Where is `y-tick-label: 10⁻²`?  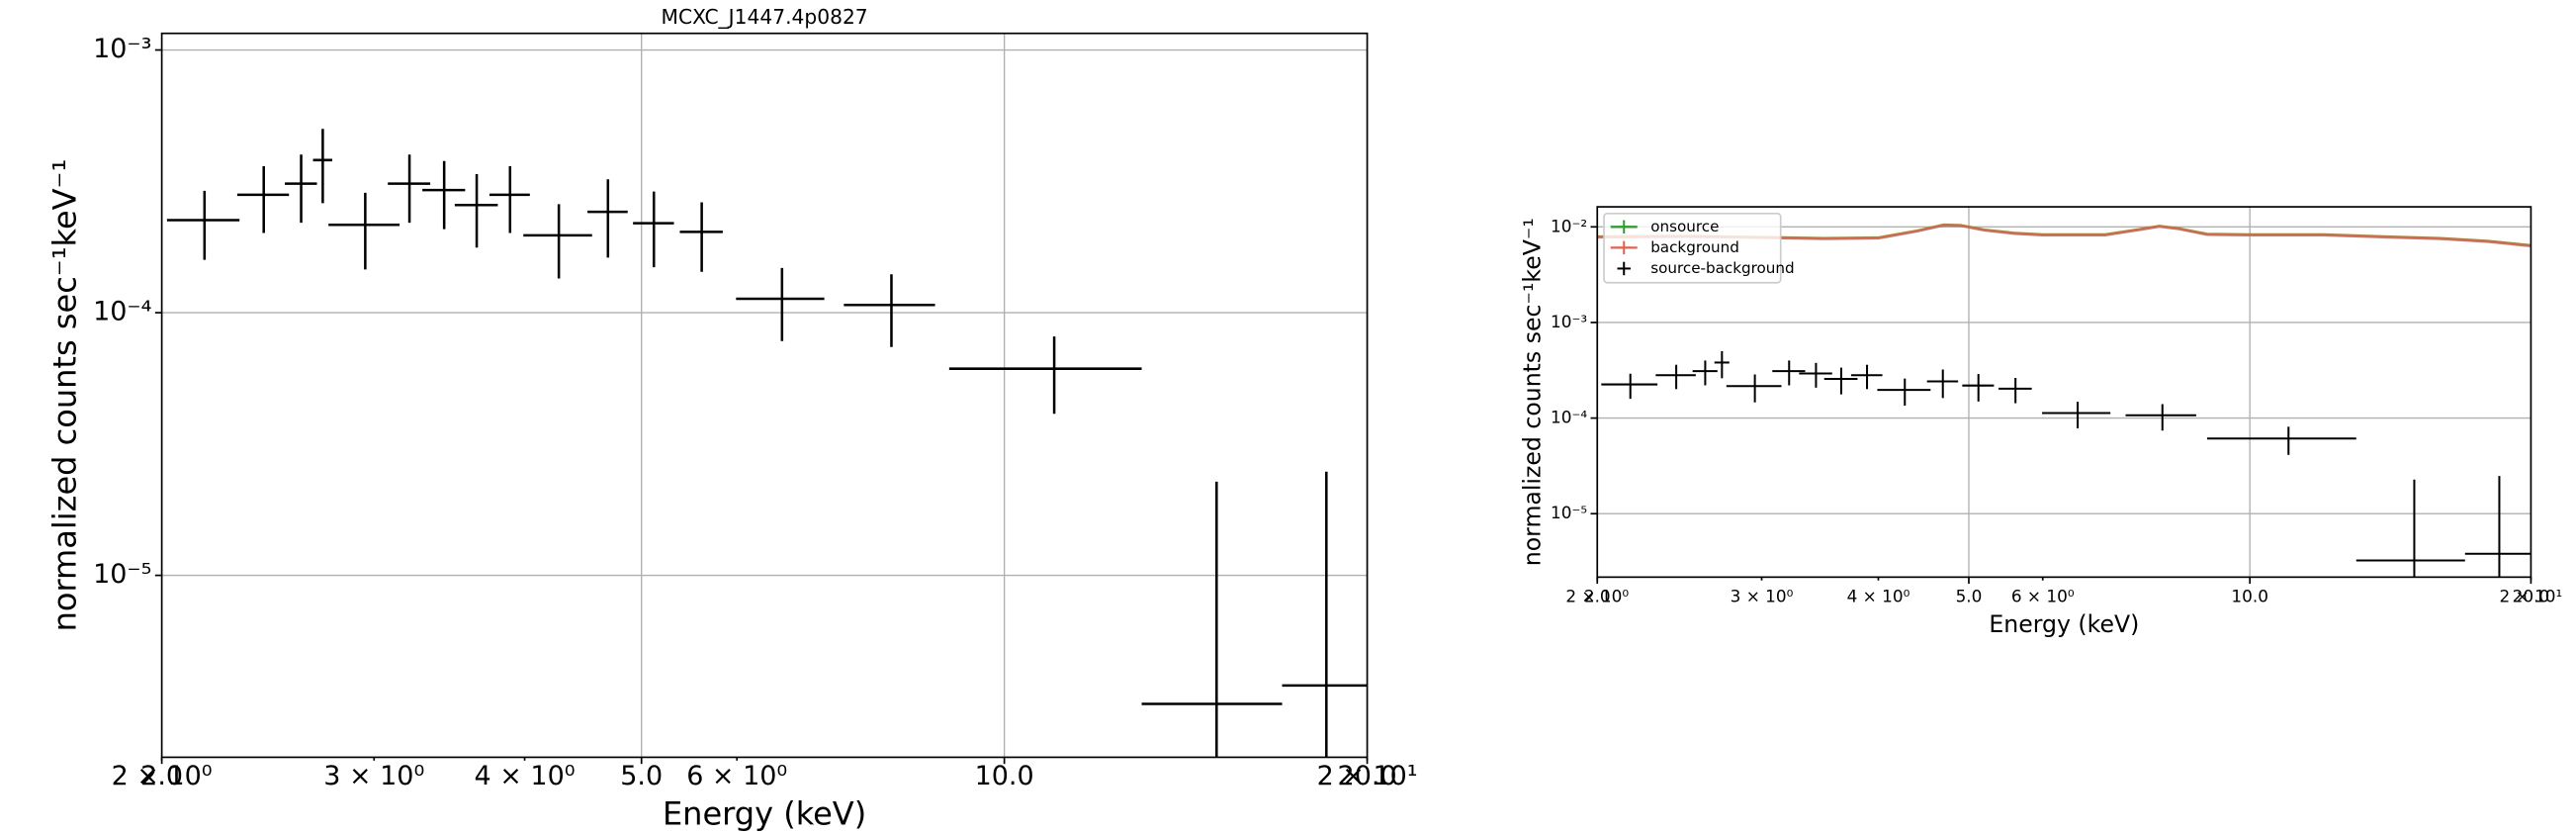
y-tick-label: 10⁻² is located at coordinates (1569, 225).